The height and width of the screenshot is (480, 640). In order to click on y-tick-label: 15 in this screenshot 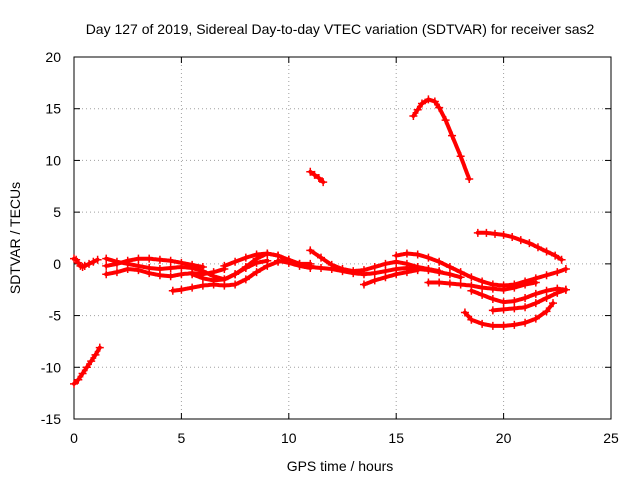, I will do `click(53, 109)`.